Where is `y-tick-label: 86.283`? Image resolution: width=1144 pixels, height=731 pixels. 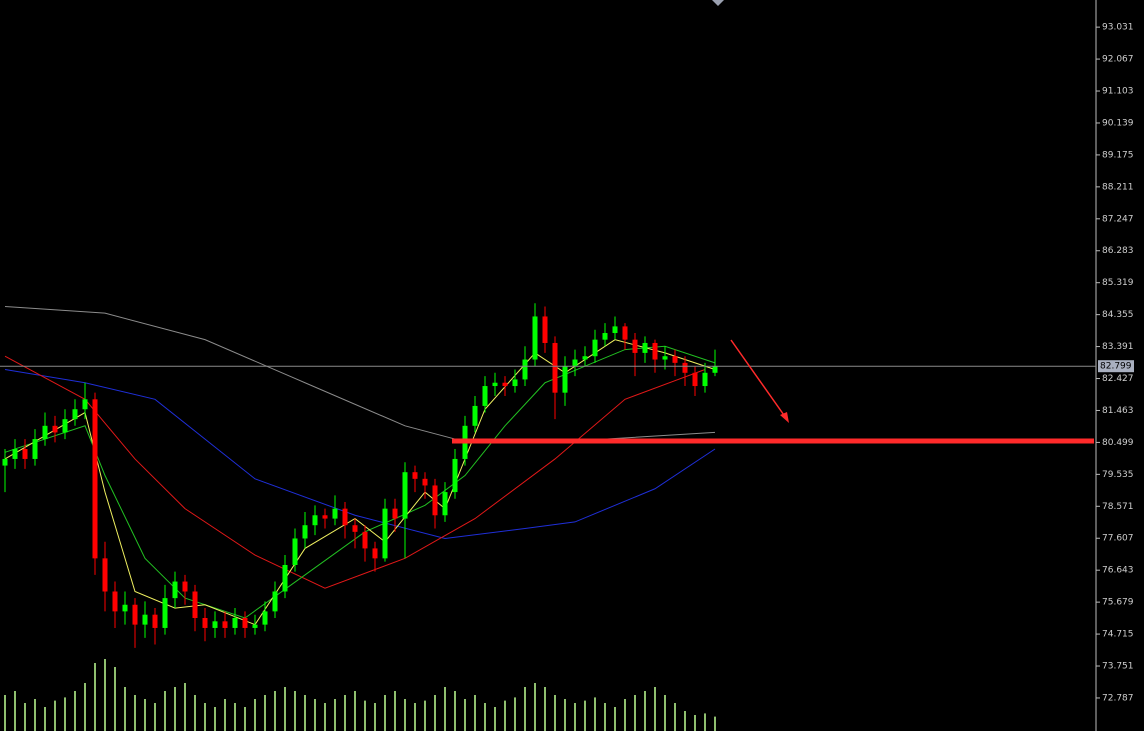
y-tick-label: 86.283 is located at coordinates (1118, 251).